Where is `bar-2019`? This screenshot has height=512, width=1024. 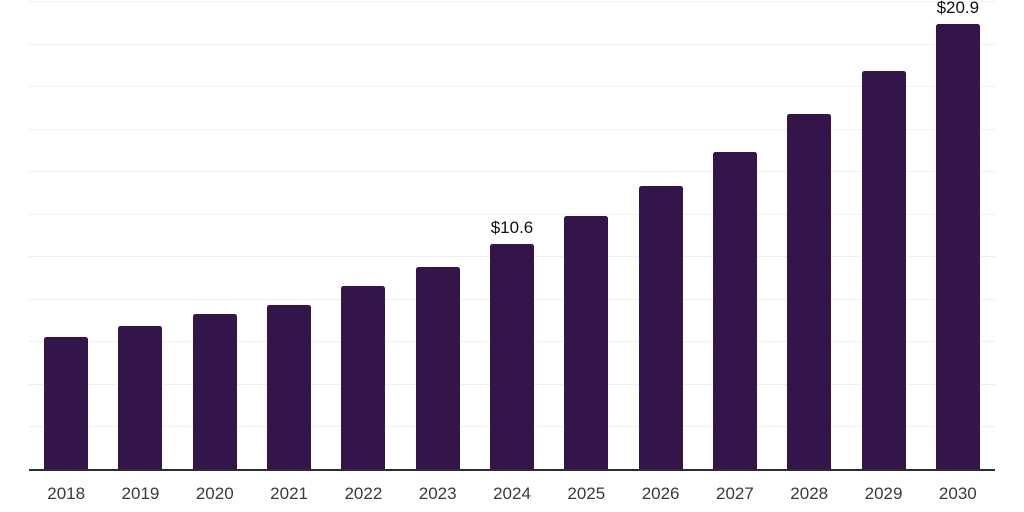
bar-2019 is located at coordinates (140, 397).